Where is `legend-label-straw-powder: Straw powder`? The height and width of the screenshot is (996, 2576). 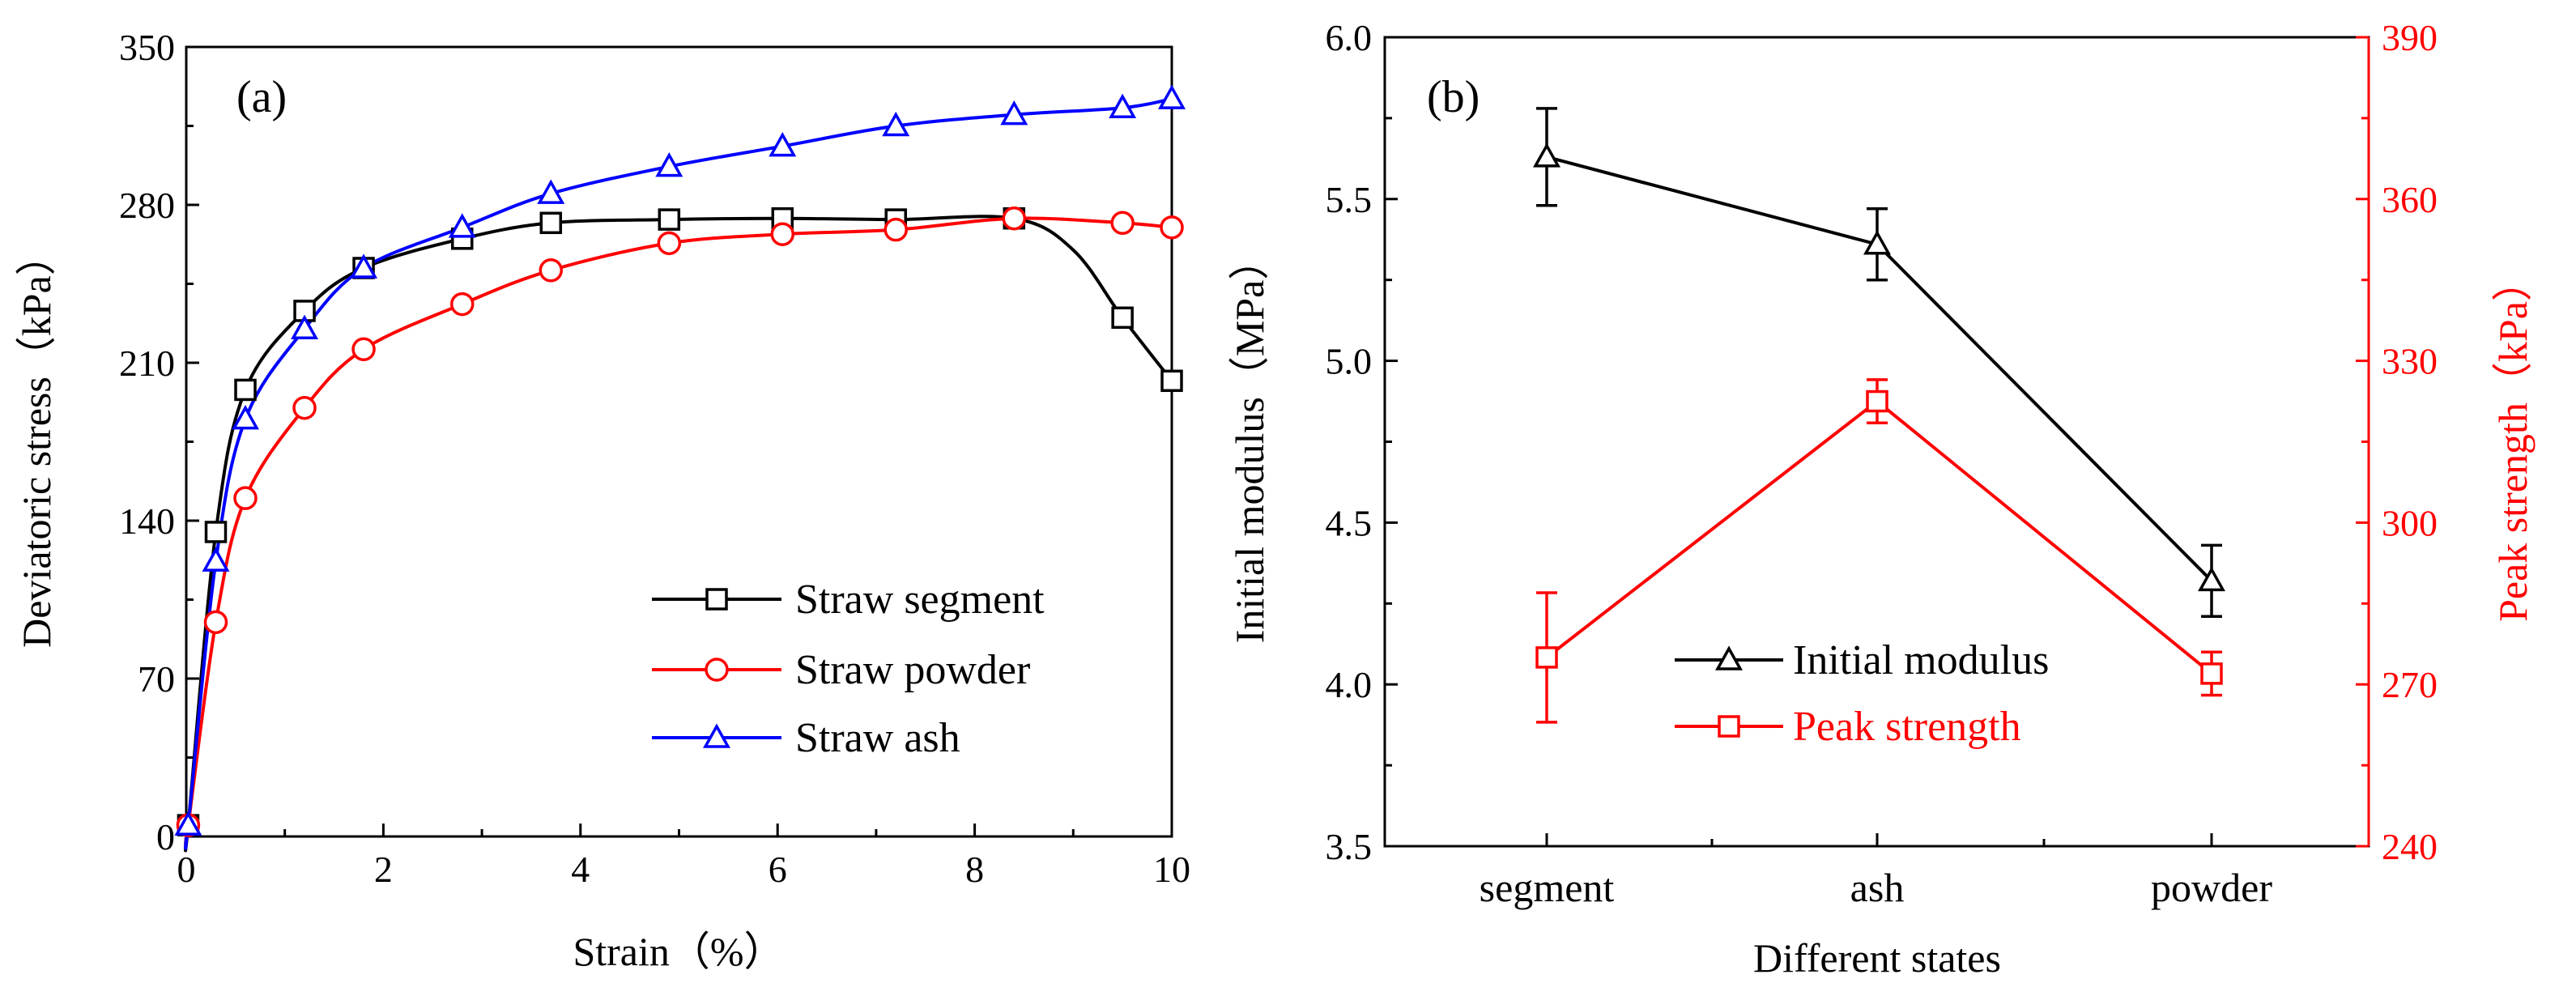
legend-label-straw-powder: Straw powder is located at coordinates (912, 670).